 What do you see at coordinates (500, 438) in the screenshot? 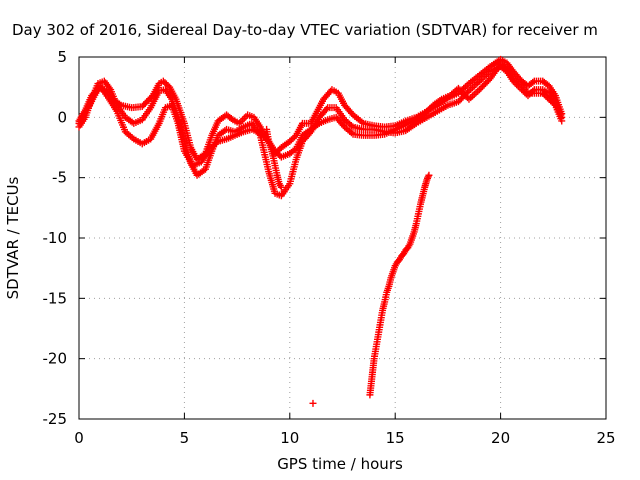
I see `x-tick-label: 20` at bounding box center [500, 438].